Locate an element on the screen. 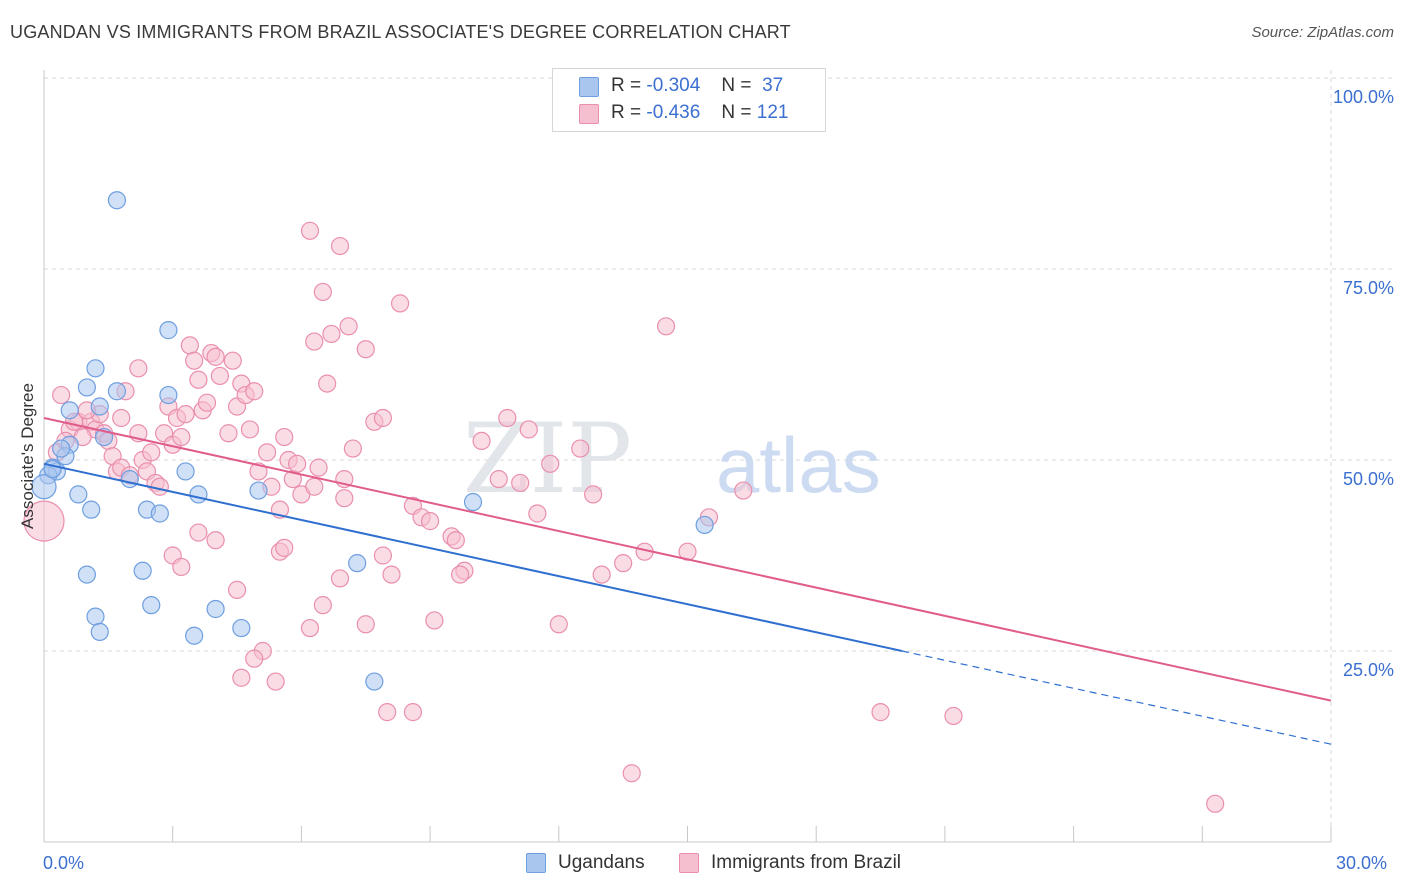 Image resolution: width=1406 pixels, height=892 pixels. n-value: 121 is located at coordinates (772, 112).